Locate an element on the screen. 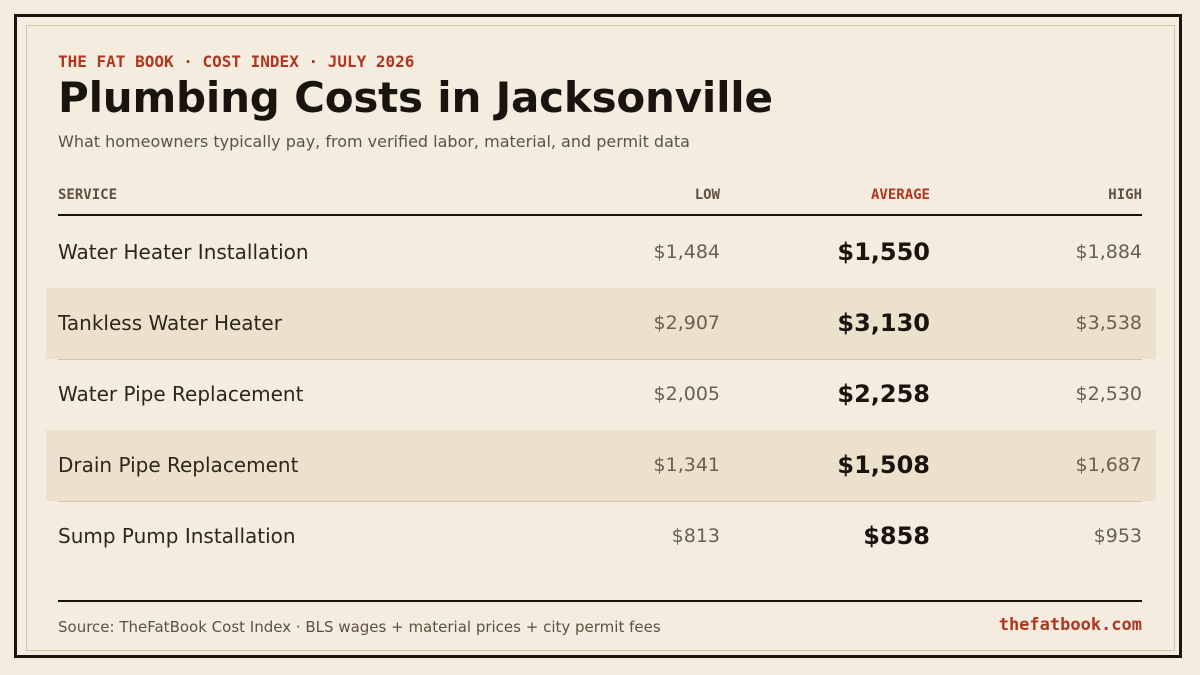 This screenshot has width=1200, height=675. column-header-low: LOW is located at coordinates (707, 195).